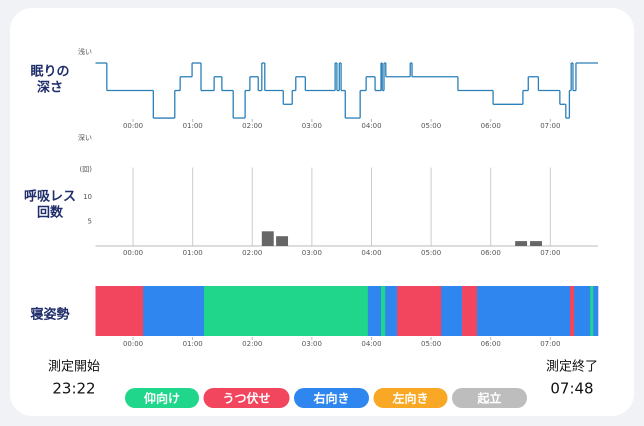 The image size is (644, 426). I want to click on panel-title: 呼吸レス, so click(50, 197).